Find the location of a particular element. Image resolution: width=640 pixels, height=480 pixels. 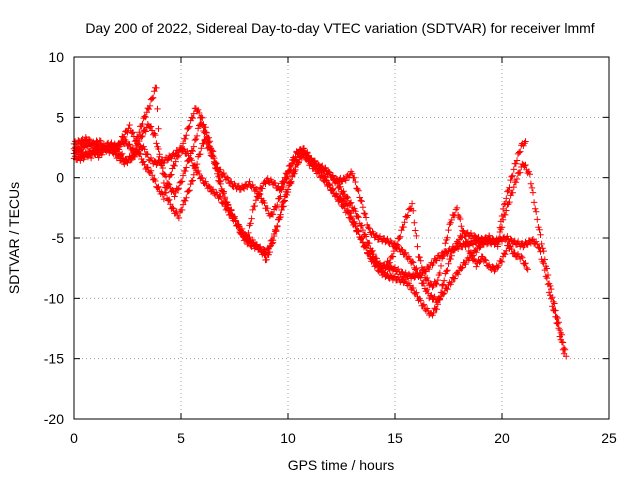

y-tick-label: 5 is located at coordinates (60, 117).